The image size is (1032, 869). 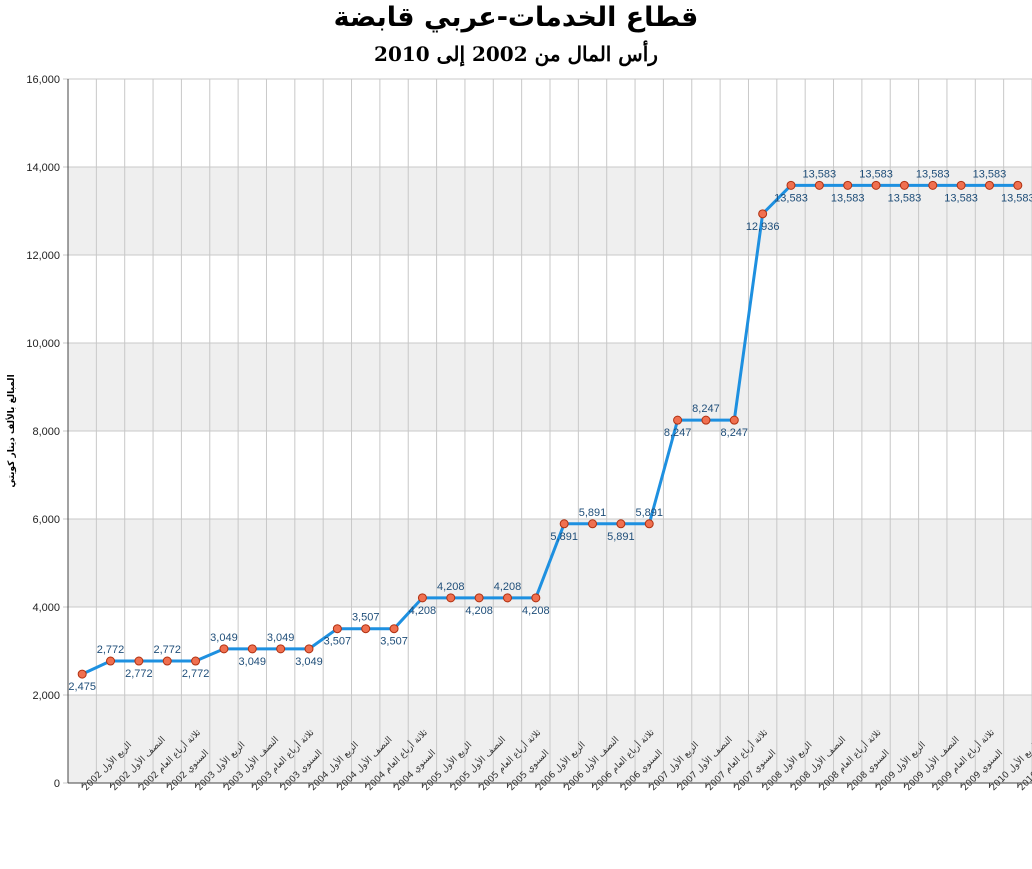 What do you see at coordinates (57, 784) in the screenshot?
I see `y-tick-label: 0` at bounding box center [57, 784].